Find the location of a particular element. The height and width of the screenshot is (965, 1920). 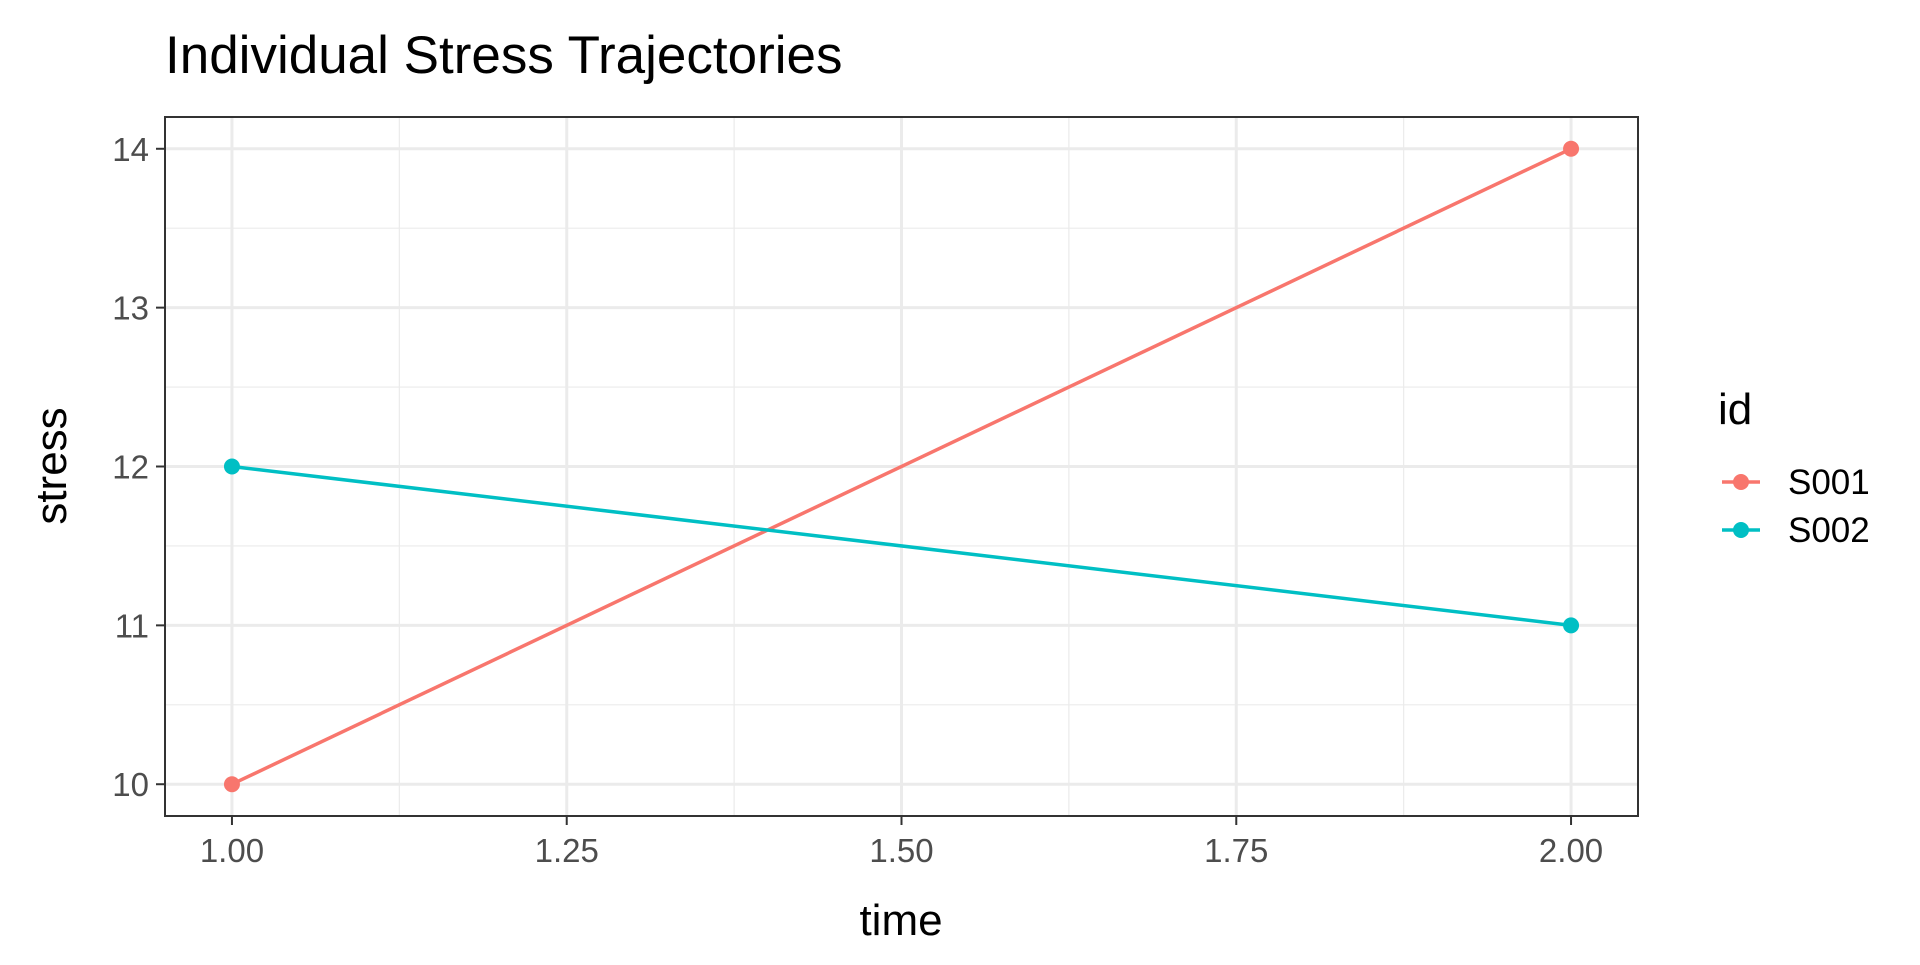

y-axis: 10 11 12 13 14 is located at coordinates (138, 467).